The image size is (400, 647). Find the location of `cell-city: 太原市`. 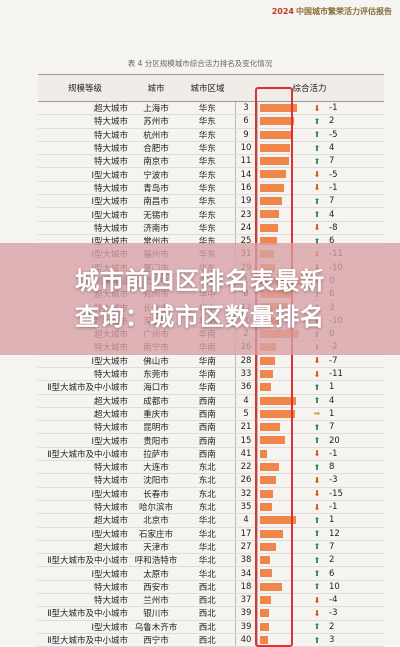

cell-city: 太原市 is located at coordinates (156, 573).